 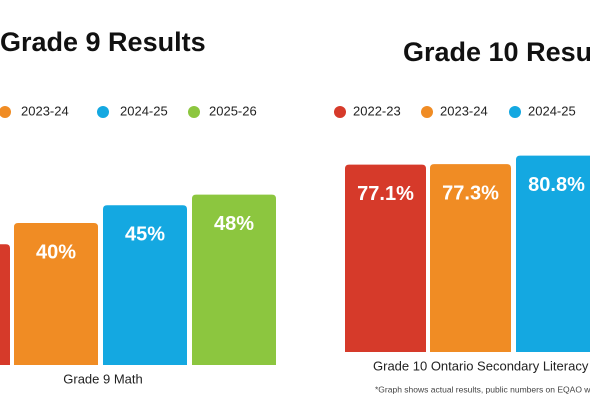 I want to click on chart-title: Grade 10 Results, so click(x=496, y=52).